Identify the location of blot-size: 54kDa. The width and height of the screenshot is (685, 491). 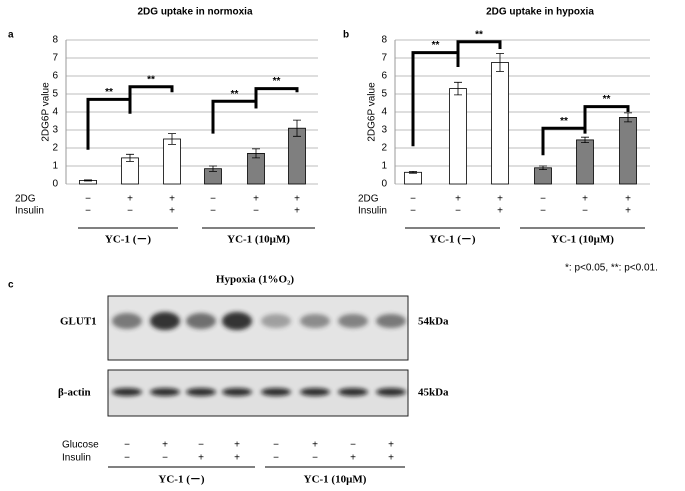
(433, 322).